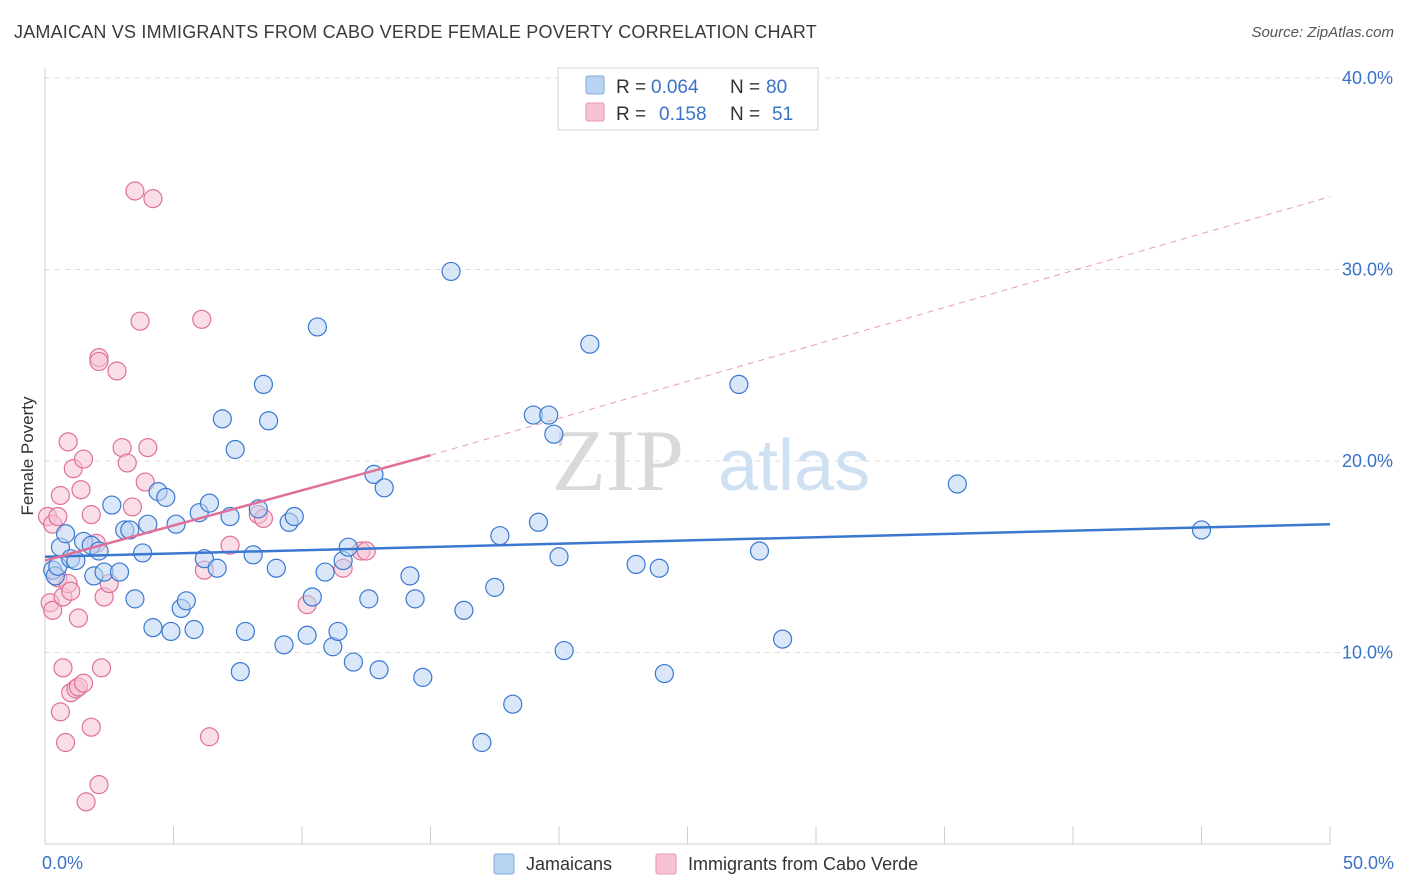 This screenshot has height=892, width=1406. Describe the element at coordinates (631, 114) in the screenshot. I see `legend-r-label-1: R =` at that location.